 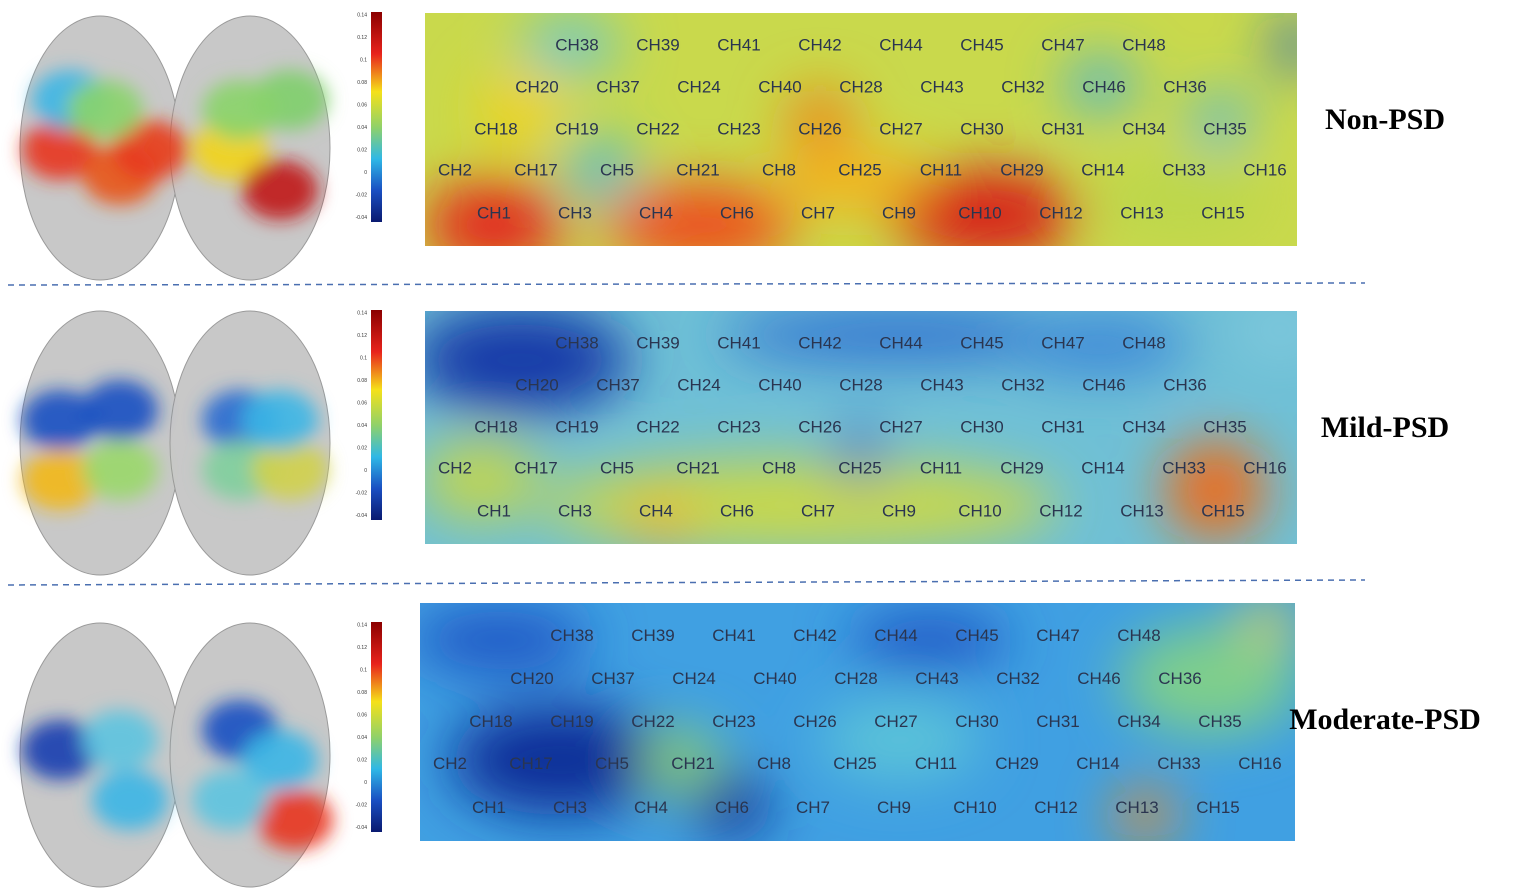 What do you see at coordinates (819, 342) in the screenshot?
I see `channel-label: CH42` at bounding box center [819, 342].